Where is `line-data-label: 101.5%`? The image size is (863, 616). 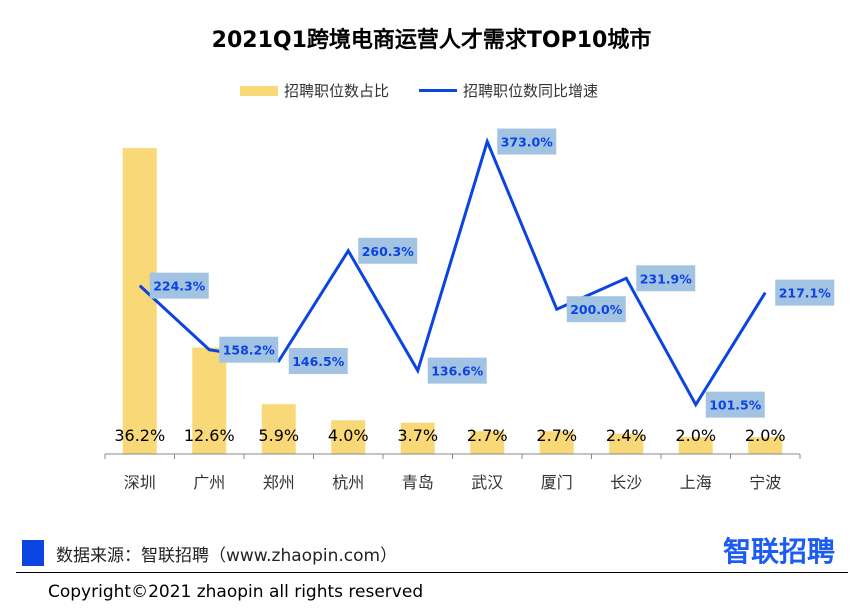
line-data-label: 101.5% is located at coordinates (735, 405).